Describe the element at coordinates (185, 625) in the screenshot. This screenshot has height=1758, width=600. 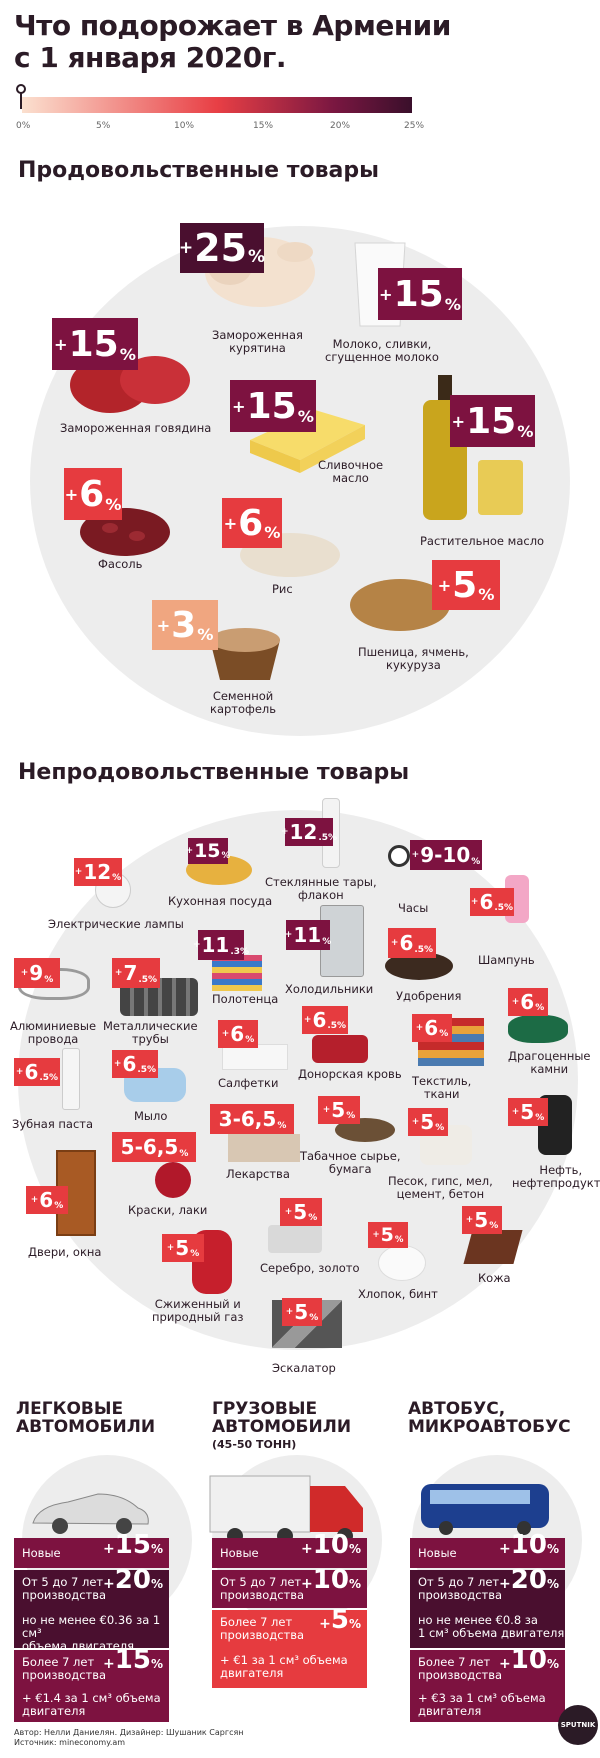
I see `food-badge: +3%` at that location.